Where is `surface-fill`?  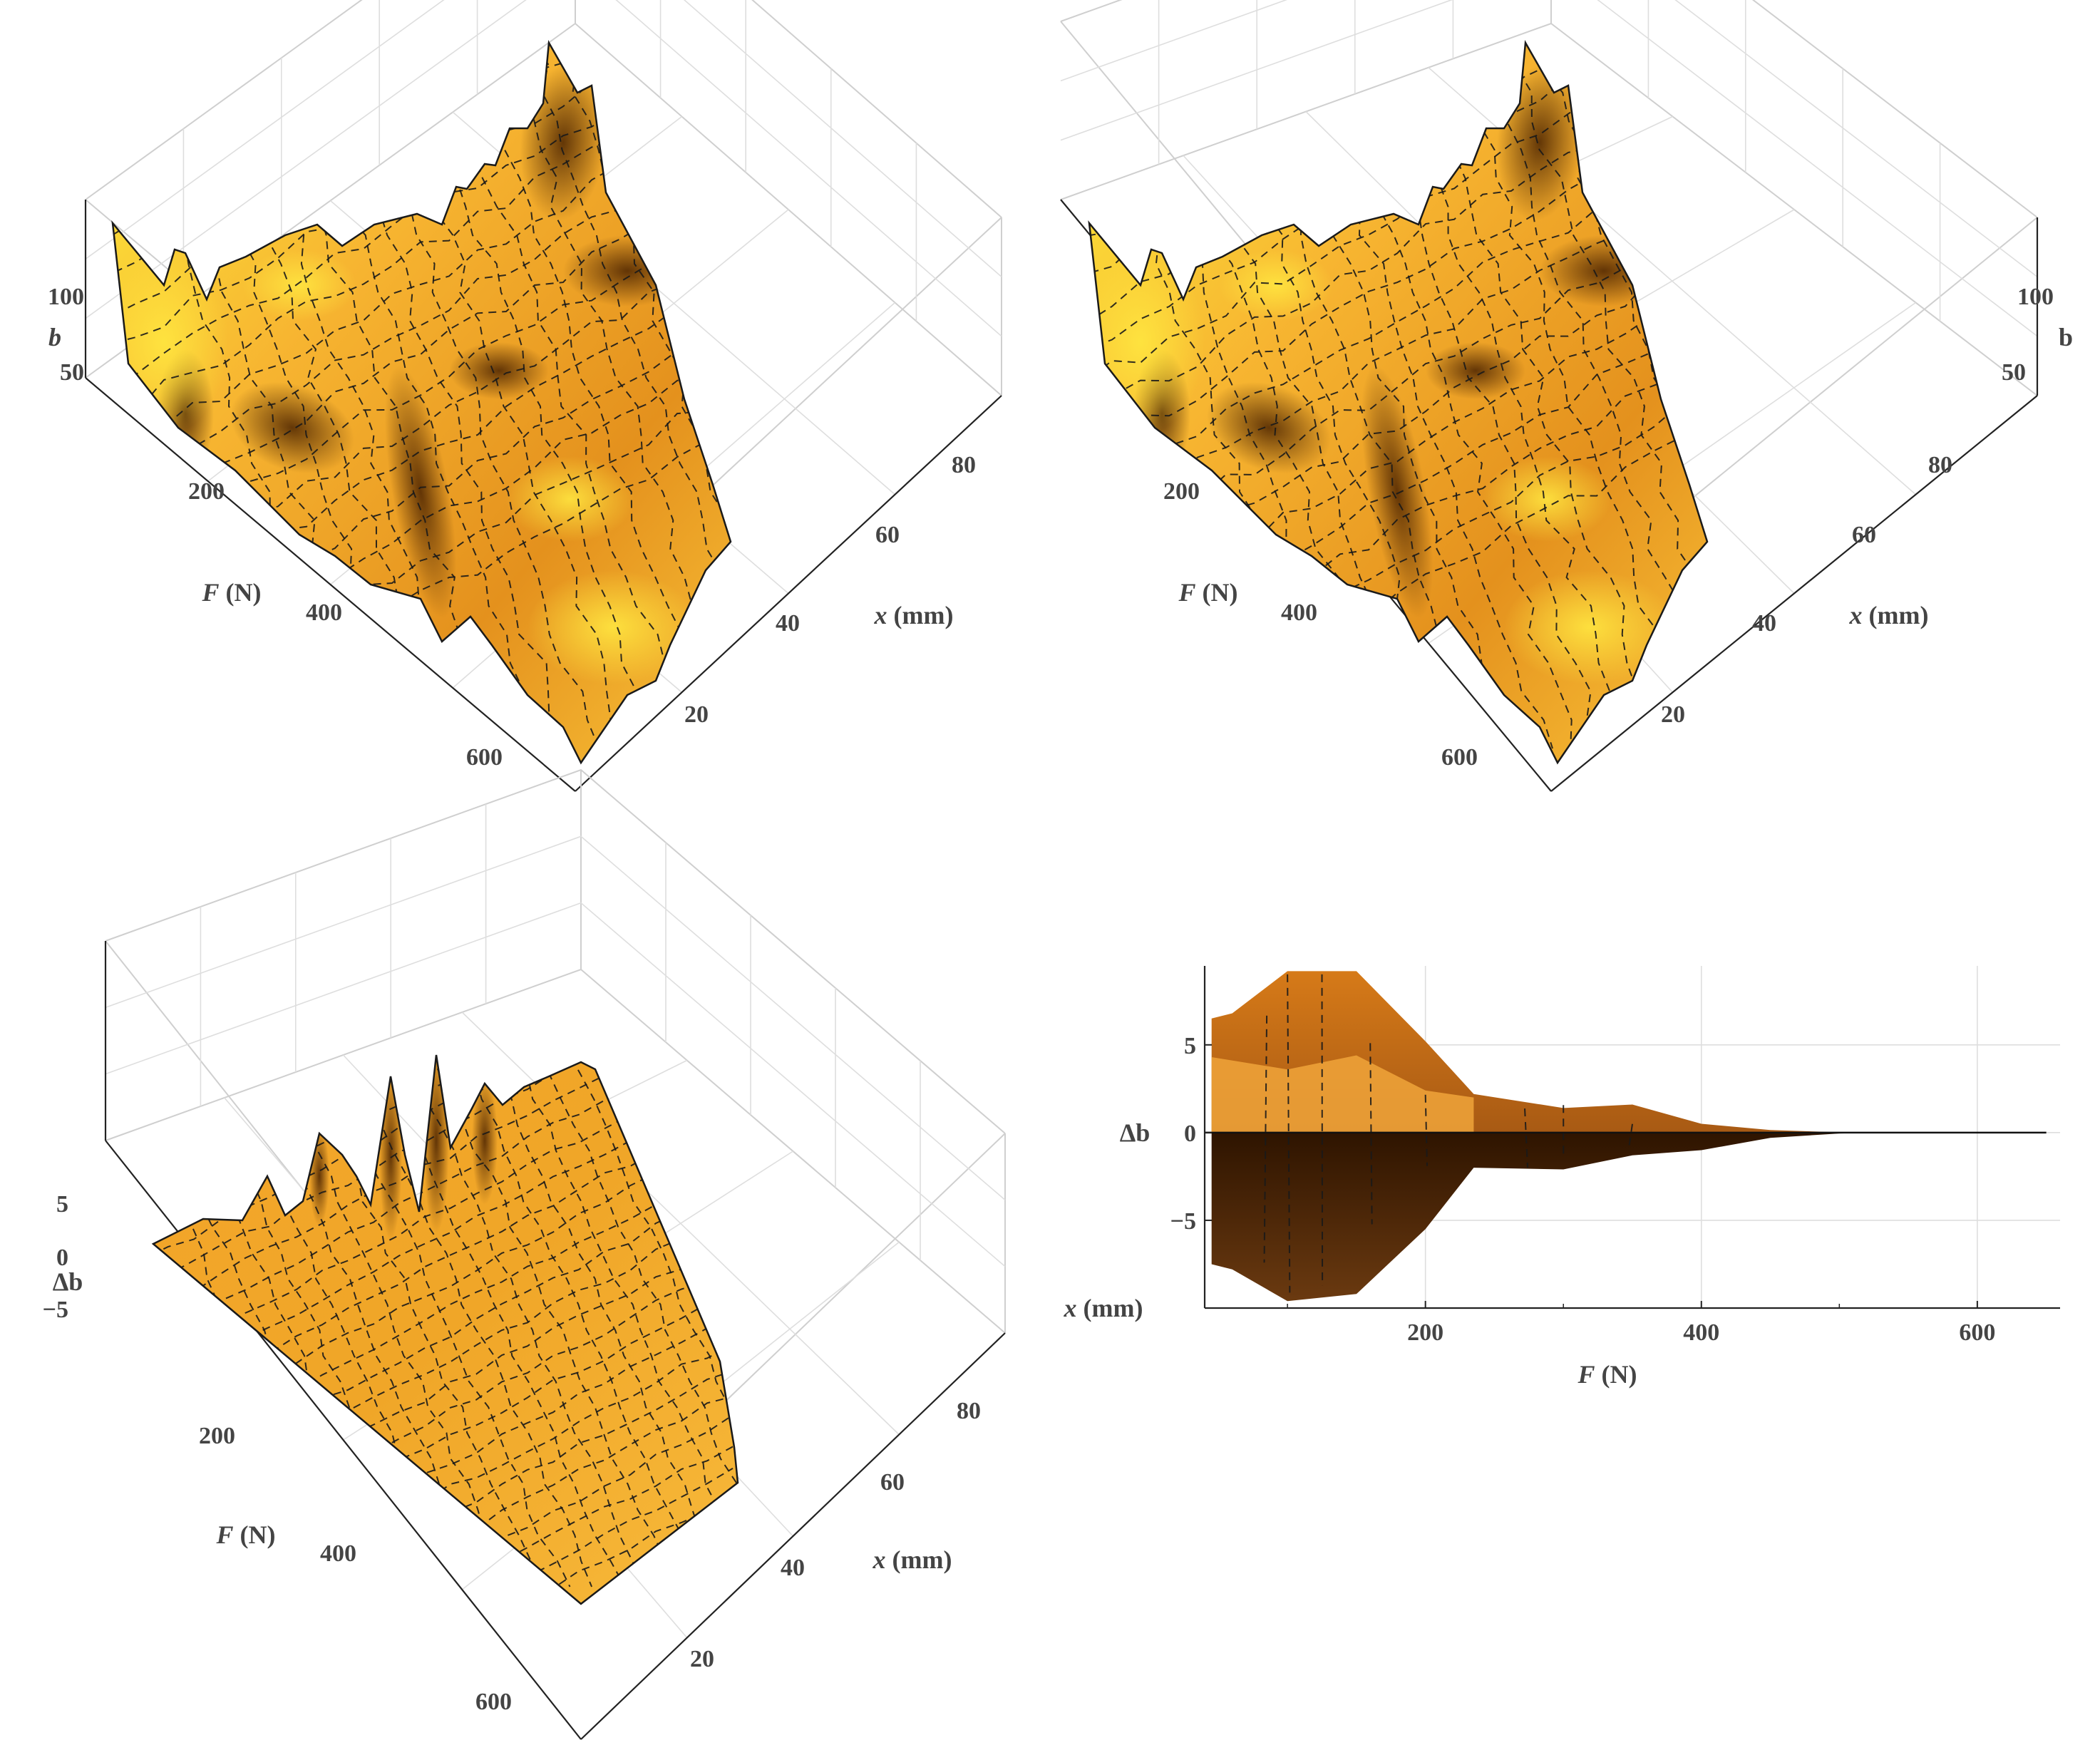
surface-fill is located at coordinates (445, 1329).